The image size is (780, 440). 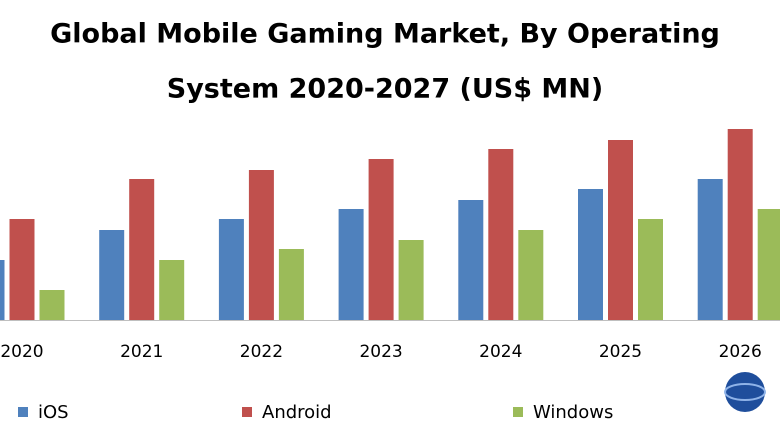 What do you see at coordinates (620, 352) in the screenshot?
I see `x-tick-label: 2025` at bounding box center [620, 352].